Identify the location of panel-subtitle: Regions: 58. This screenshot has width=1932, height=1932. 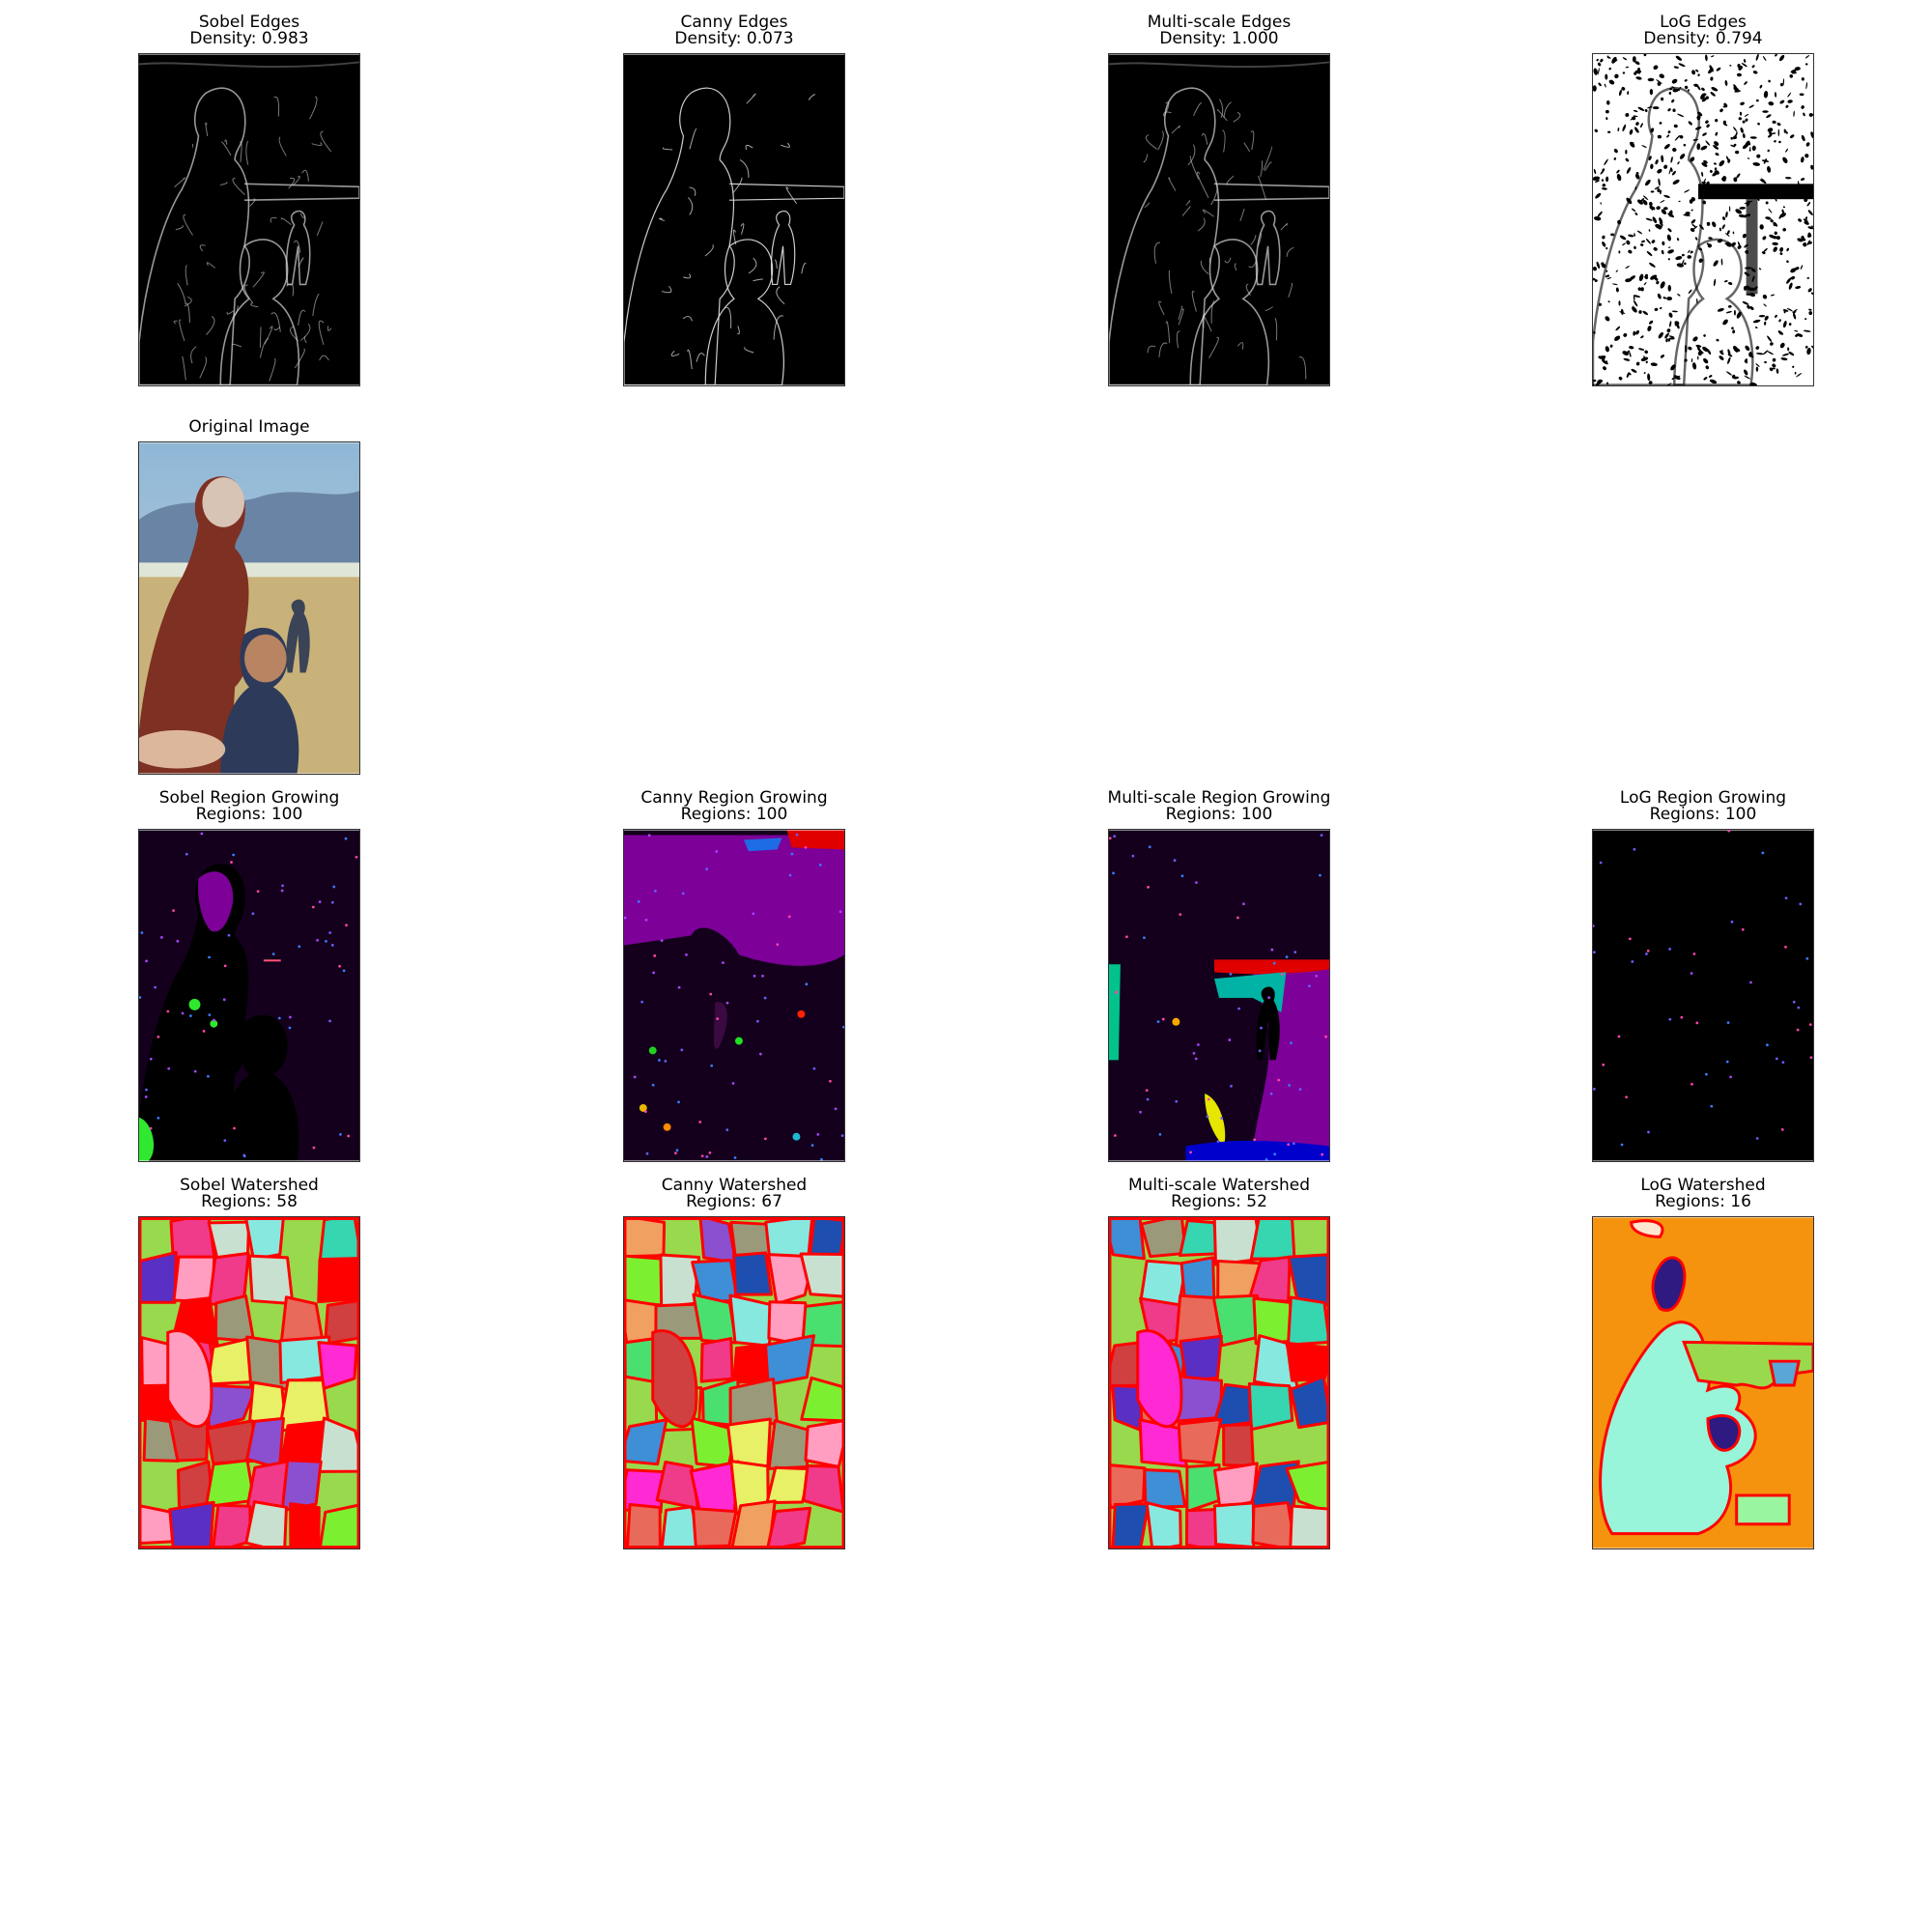
(249, 1201).